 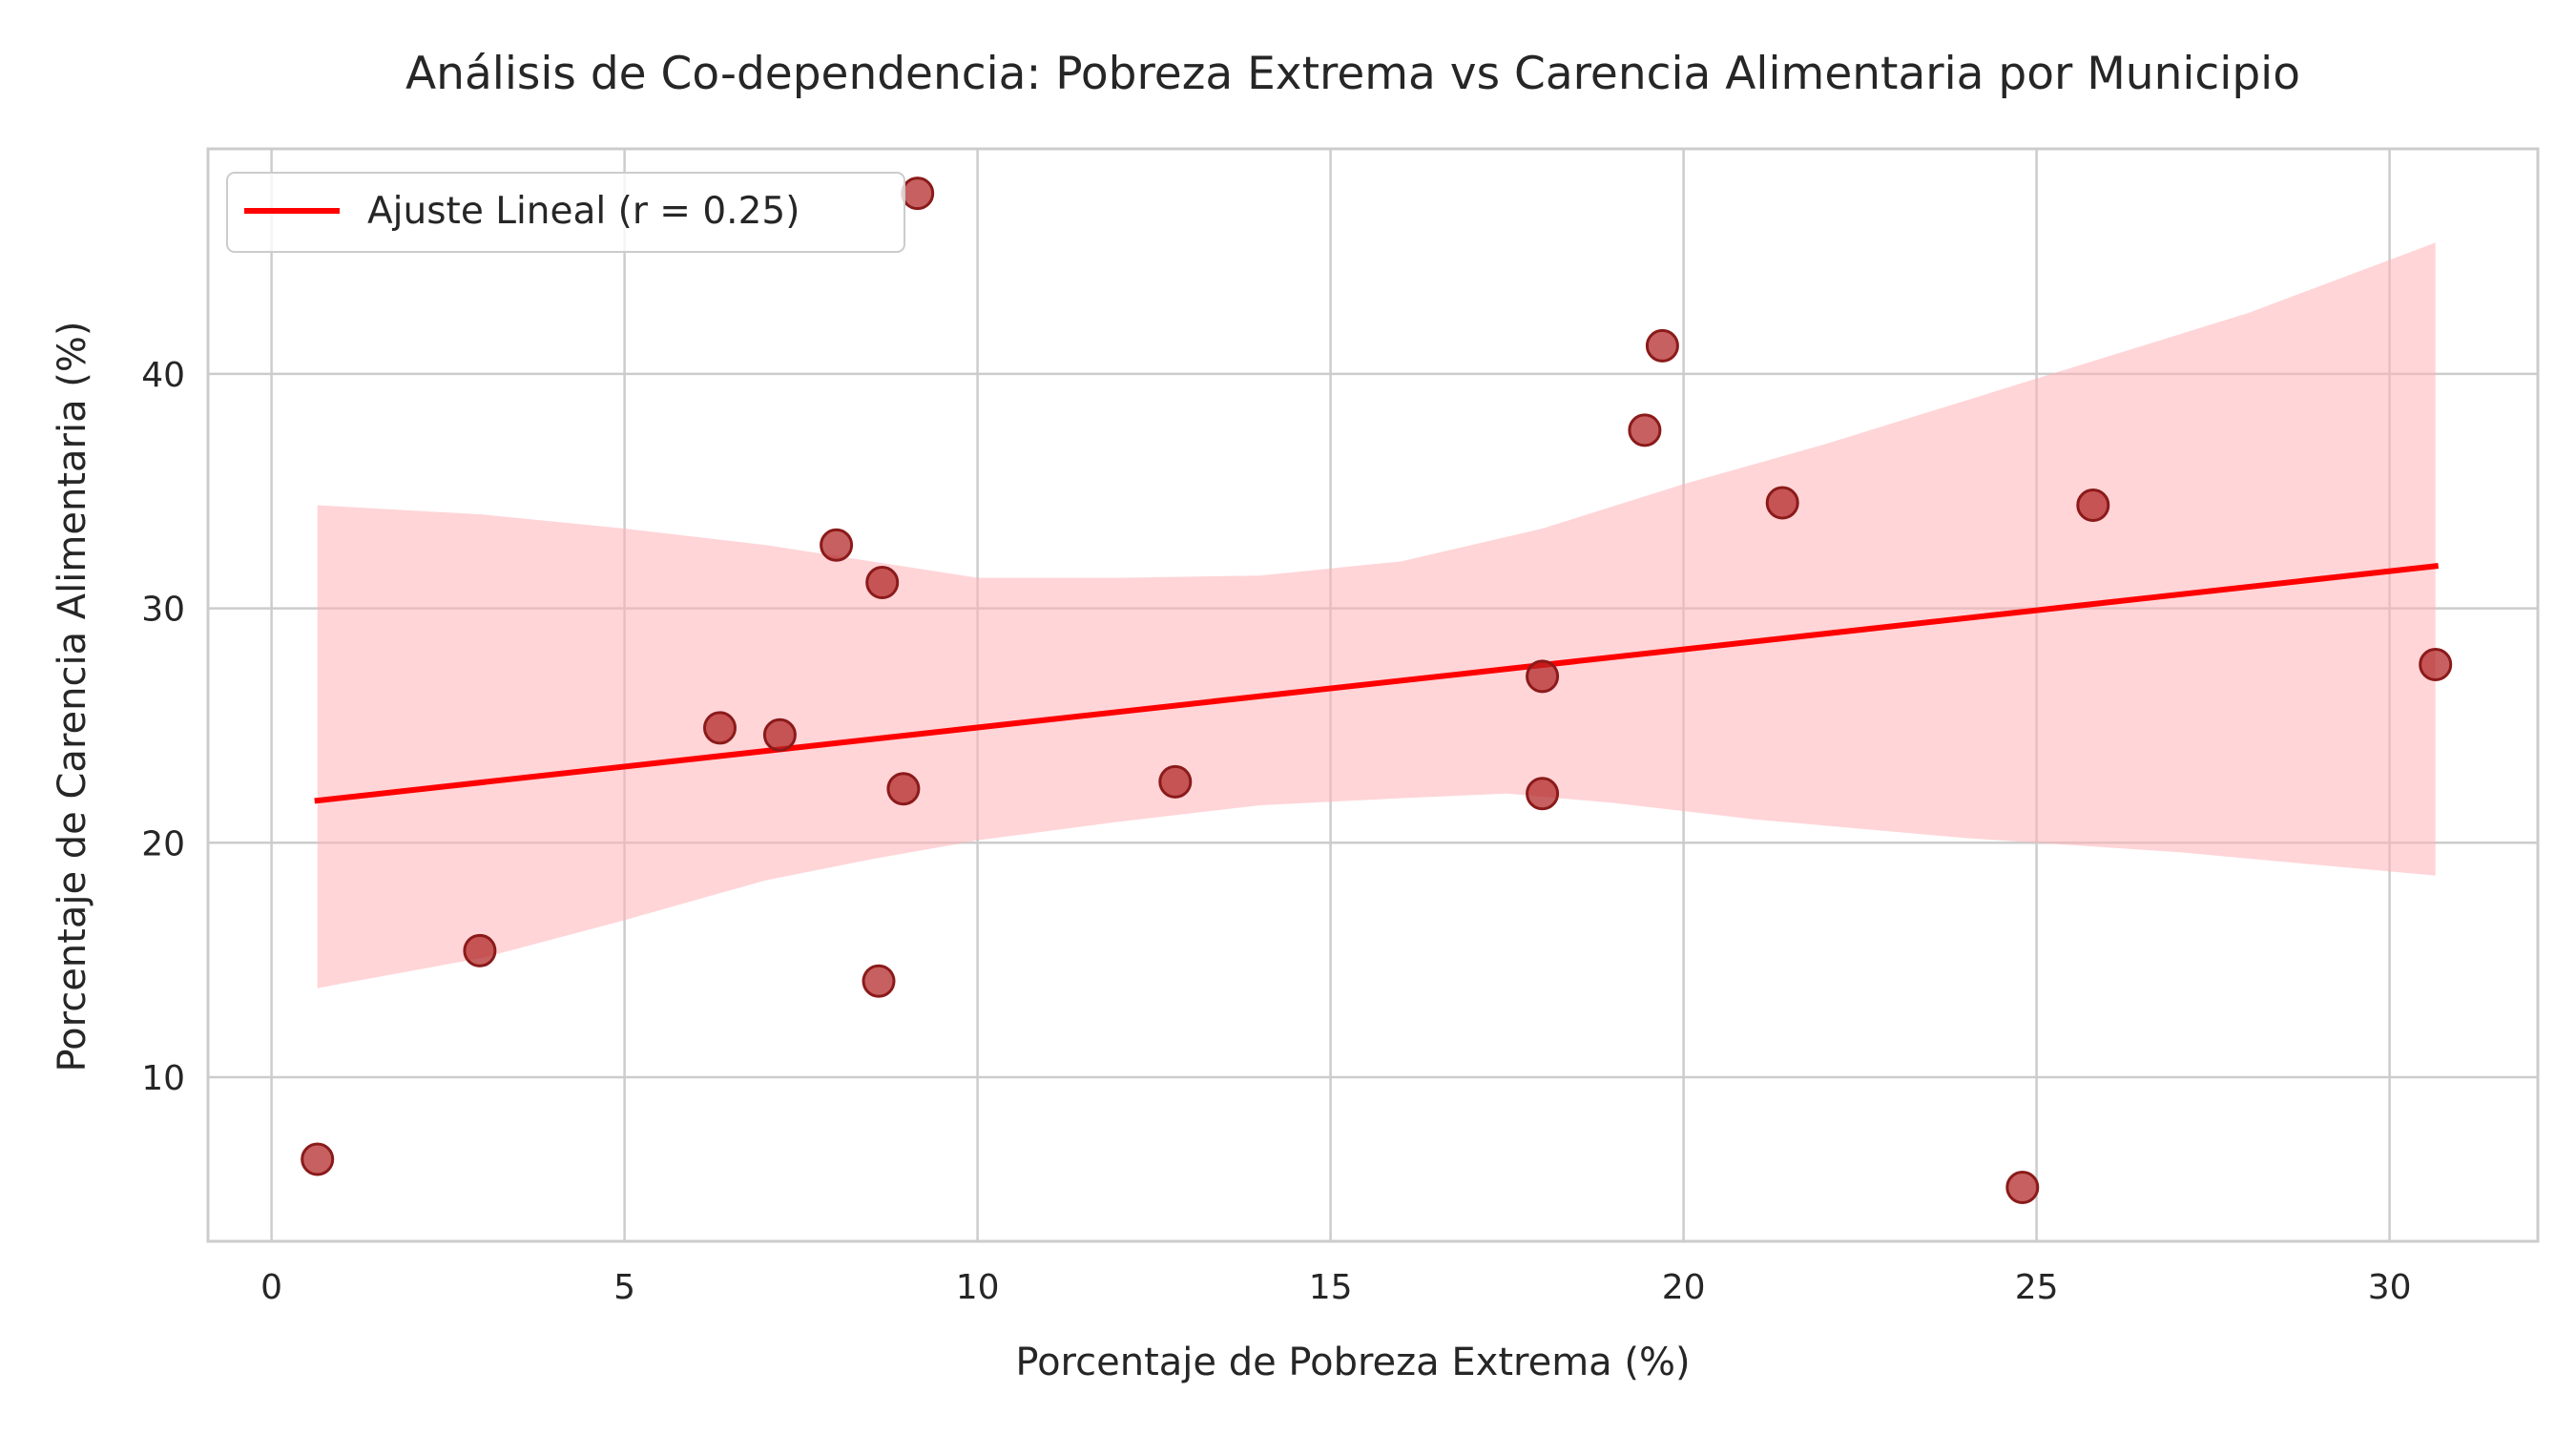 What do you see at coordinates (978, 1287) in the screenshot?
I see `x-tick-label: 10` at bounding box center [978, 1287].